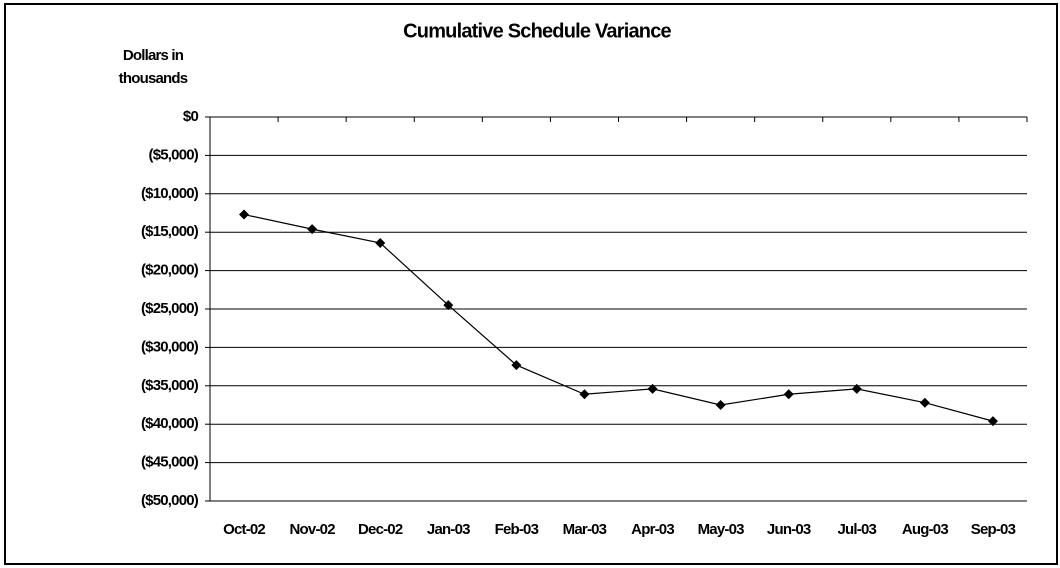 Image resolution: width=1060 pixels, height=568 pixels. I want to click on y-axis-label: Dollars in thousands, so click(153, 67).